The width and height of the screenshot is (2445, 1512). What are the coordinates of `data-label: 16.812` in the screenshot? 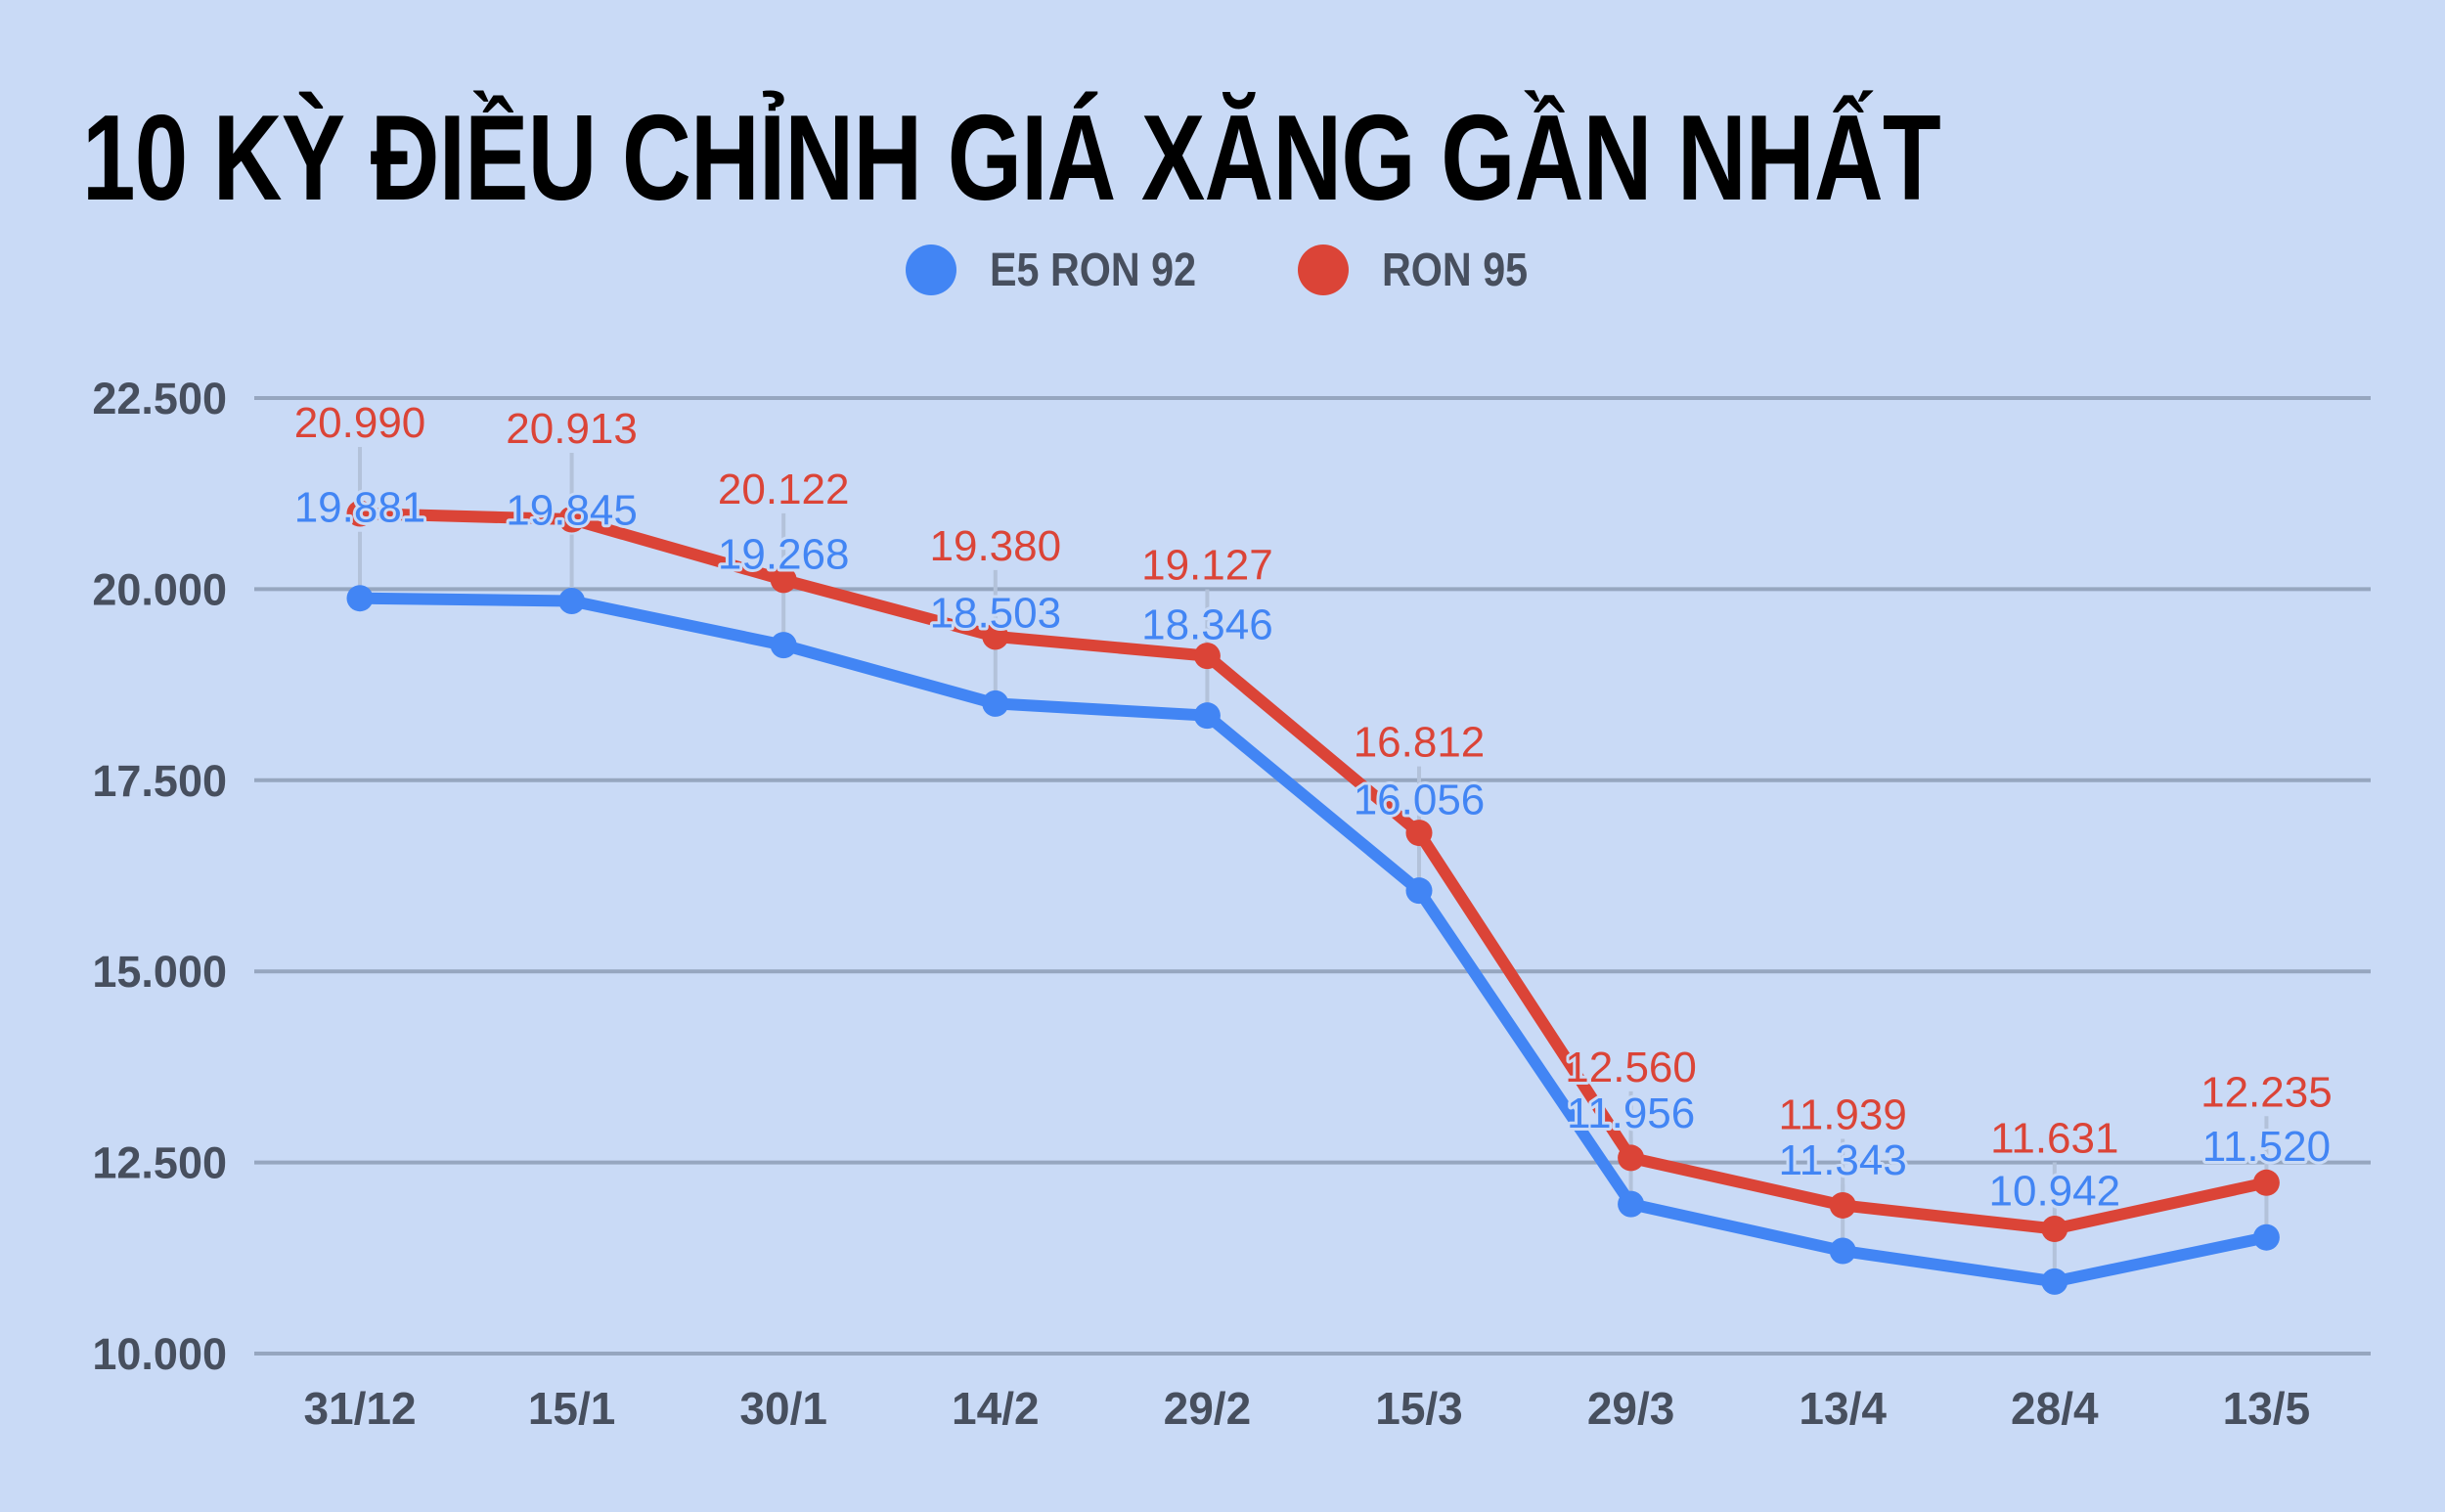 It's located at (1420, 743).